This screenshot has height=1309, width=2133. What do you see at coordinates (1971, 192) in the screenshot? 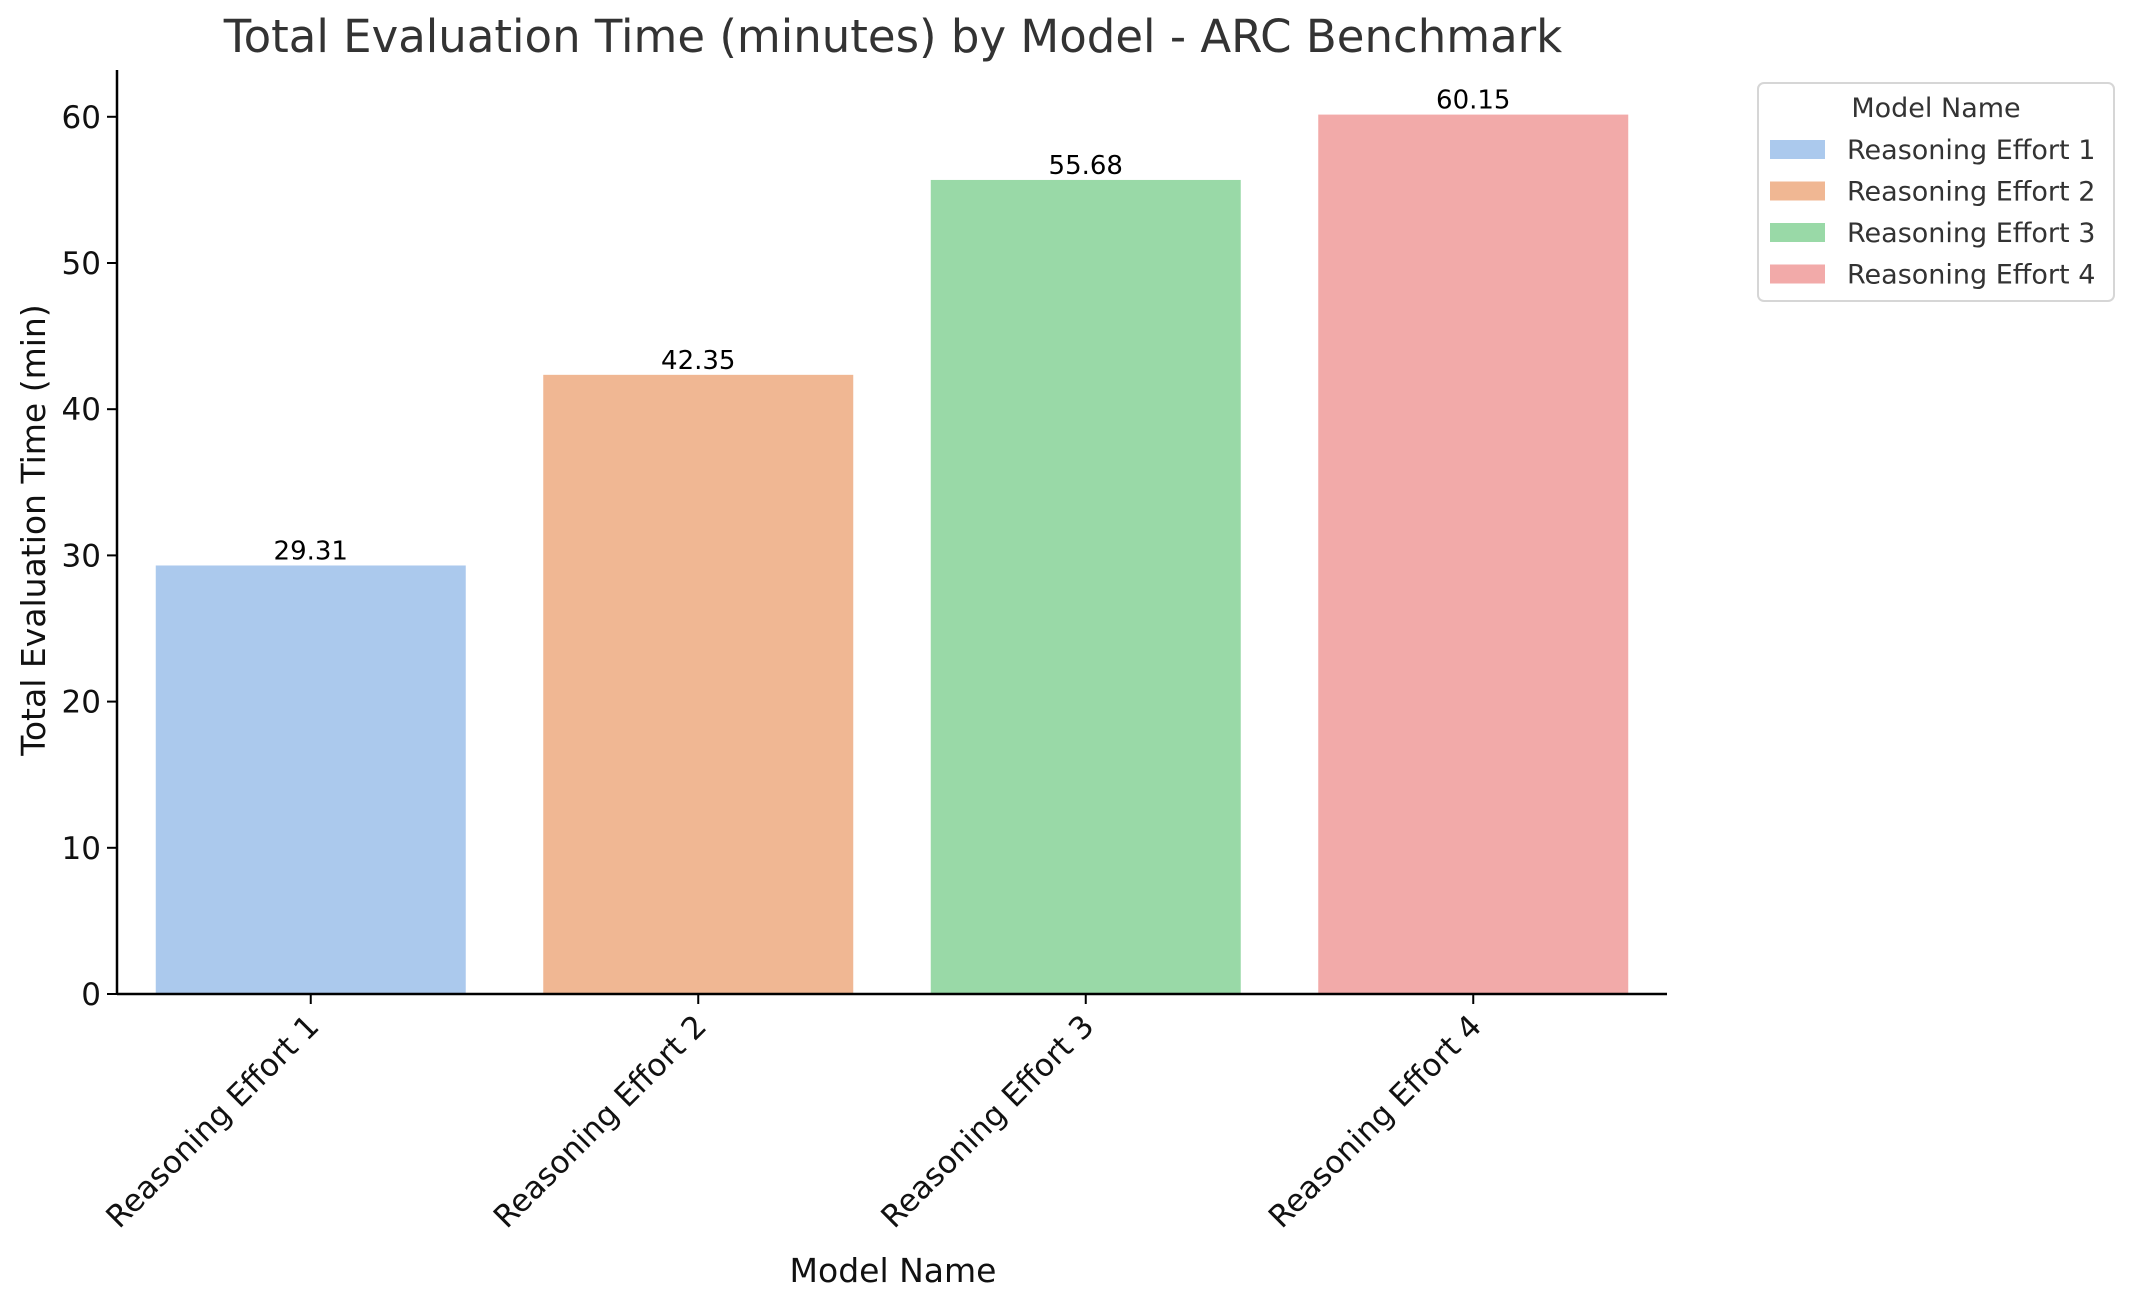
I see `legend-entry-label: Reasoning Effort 2` at bounding box center [1971, 192].